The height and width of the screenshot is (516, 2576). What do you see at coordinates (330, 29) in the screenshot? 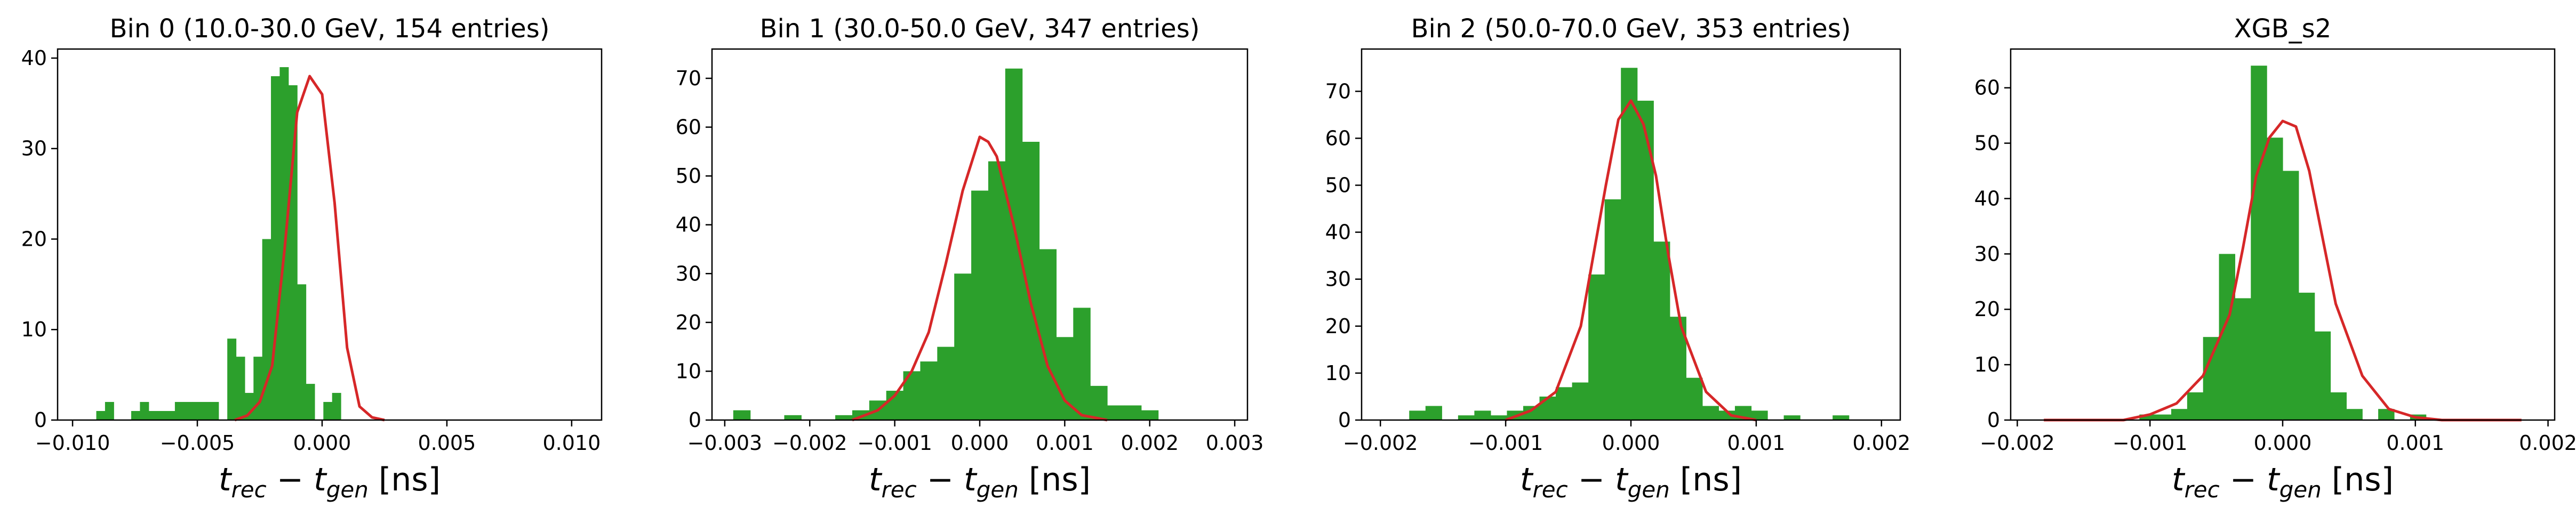
I see `chart-title: Bin 0 (10.0-30.0 GeV, 154 entries)` at bounding box center [330, 29].